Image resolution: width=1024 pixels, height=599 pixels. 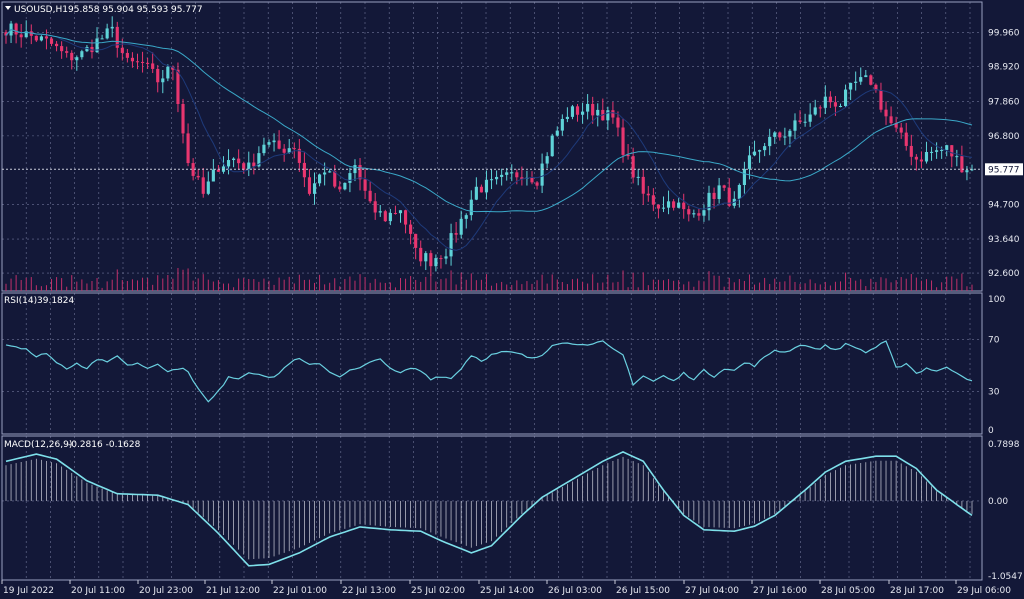 What do you see at coordinates (575, 591) in the screenshot?
I see `x-tick-label: 26 Jul 03:00` at bounding box center [575, 591].